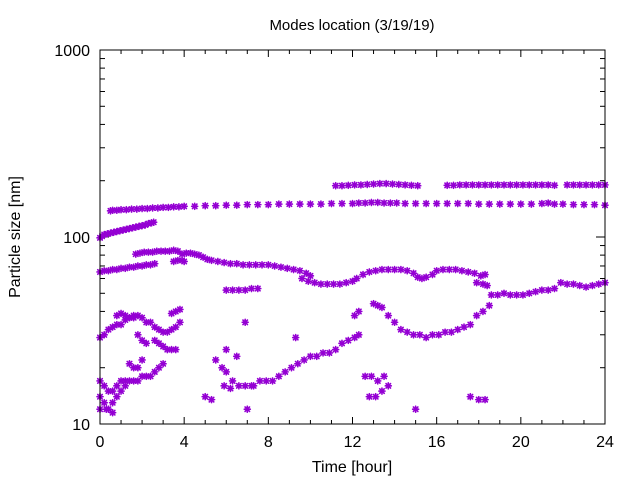  I want to click on chart-title: Modes location (3/19/19), so click(351, 25).